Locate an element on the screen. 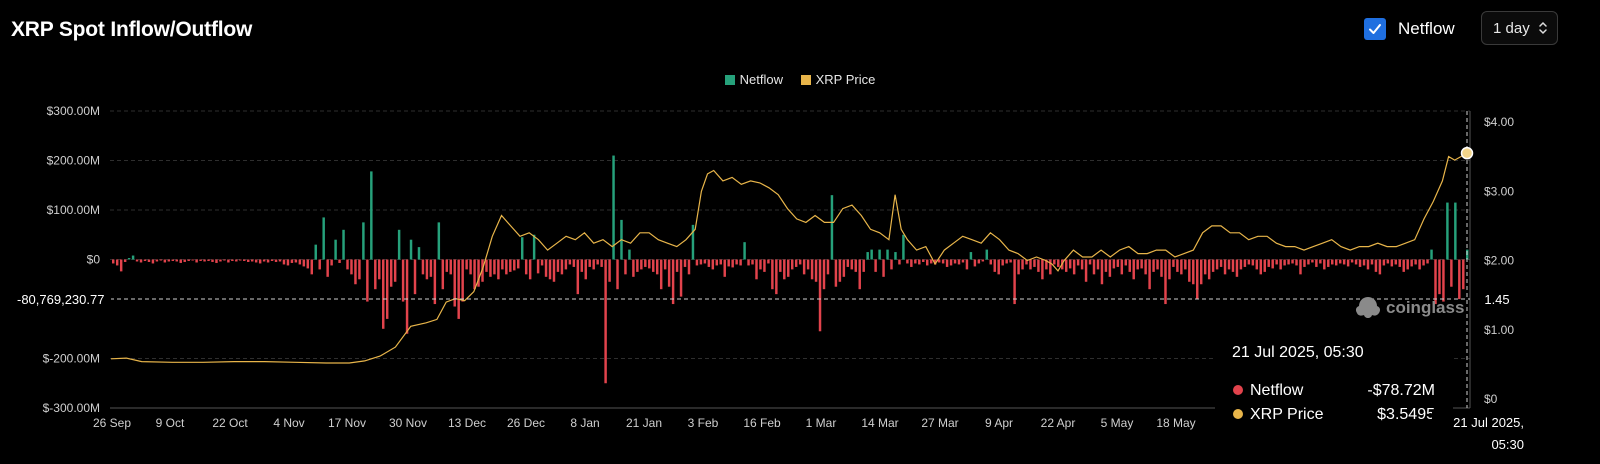 The image size is (1600, 464). x-tick-label: 9 Oct is located at coordinates (170, 423).